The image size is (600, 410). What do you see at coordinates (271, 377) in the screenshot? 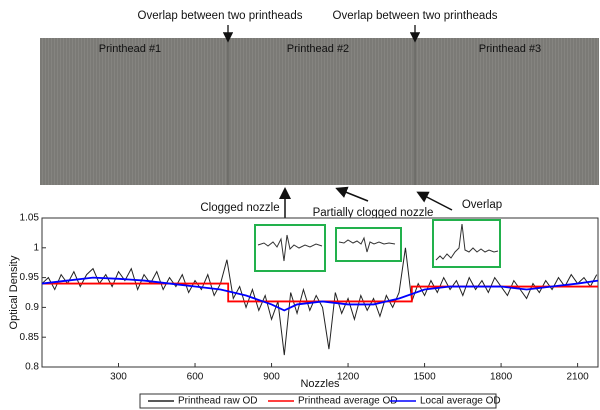
I see `x-tick-label: 900` at bounding box center [271, 377].